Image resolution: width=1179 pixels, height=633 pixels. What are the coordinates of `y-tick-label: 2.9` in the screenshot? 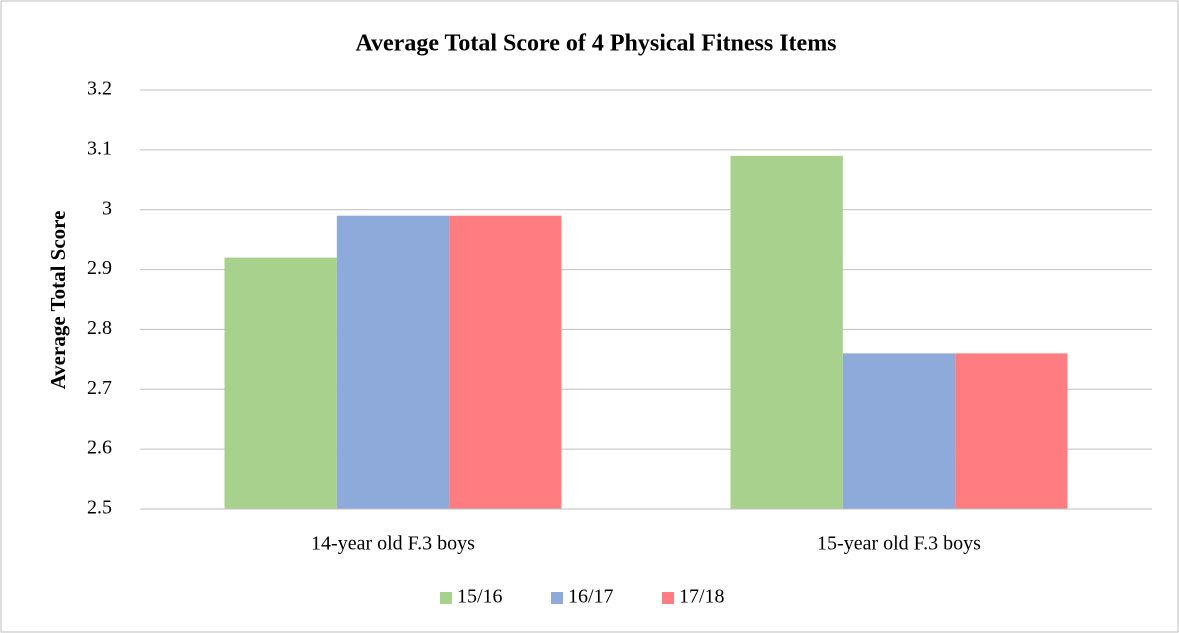 It's located at (99, 268).